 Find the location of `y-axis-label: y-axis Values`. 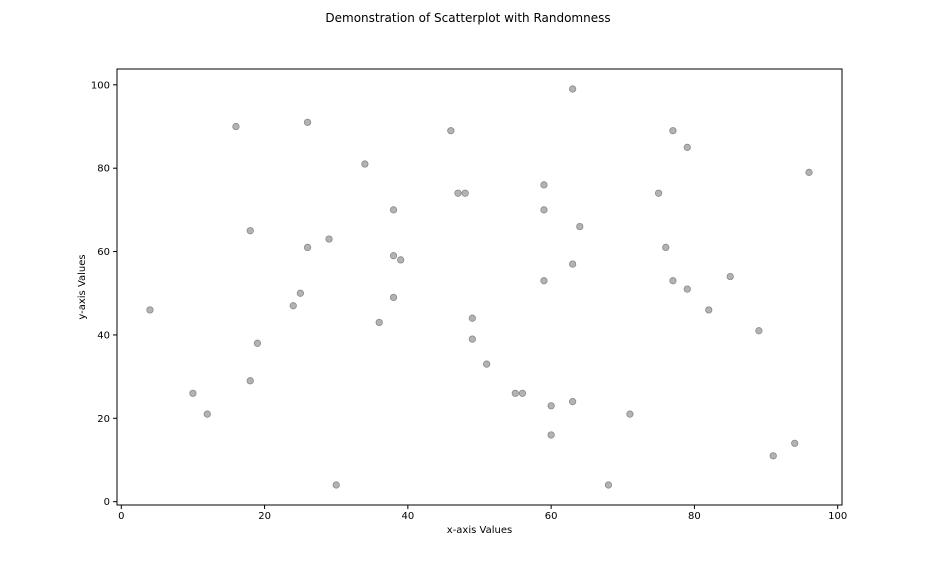

y-axis-label: y-axis Values is located at coordinates (82, 286).